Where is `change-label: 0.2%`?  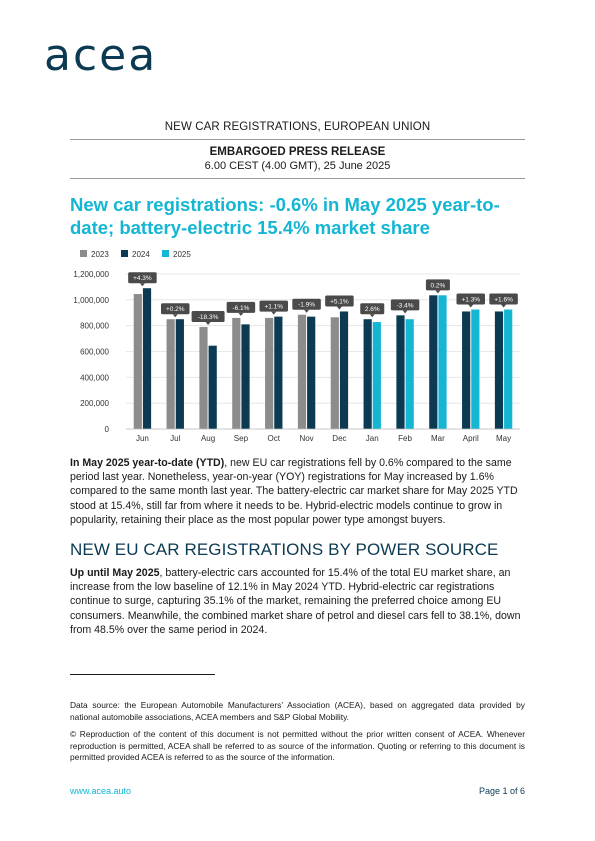 change-label: 0.2% is located at coordinates (438, 285).